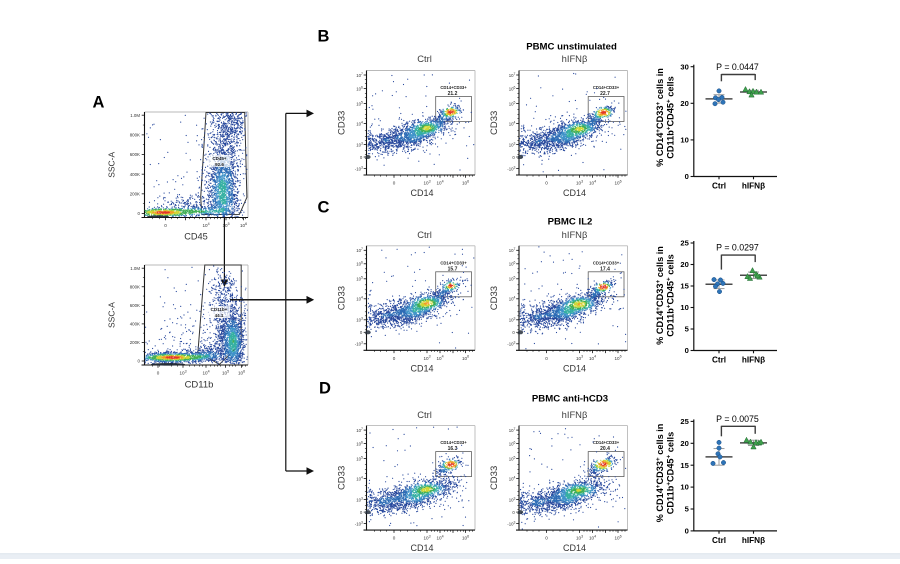 The height and width of the screenshot is (564, 900). I want to click on svg-text: 17.4, so click(605, 269).